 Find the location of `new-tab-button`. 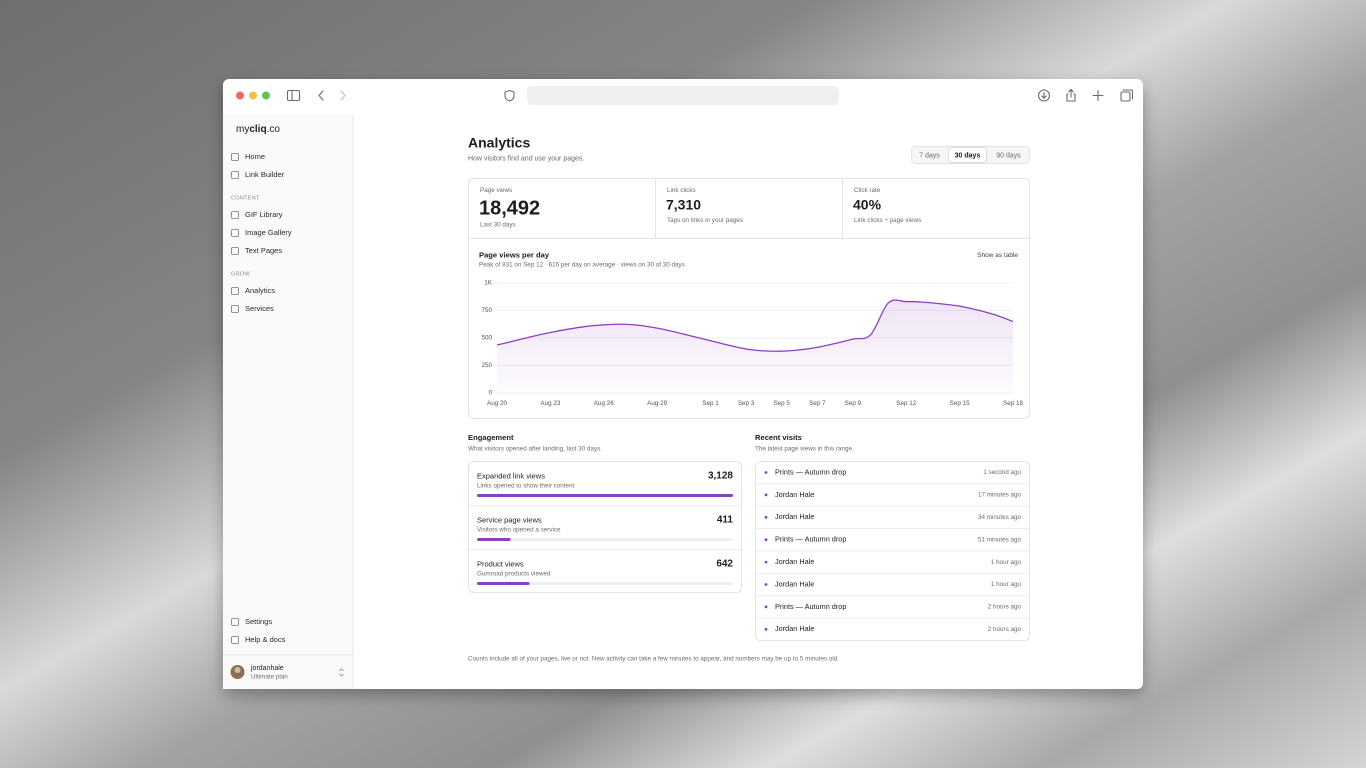

new-tab-button is located at coordinates (1098, 95).